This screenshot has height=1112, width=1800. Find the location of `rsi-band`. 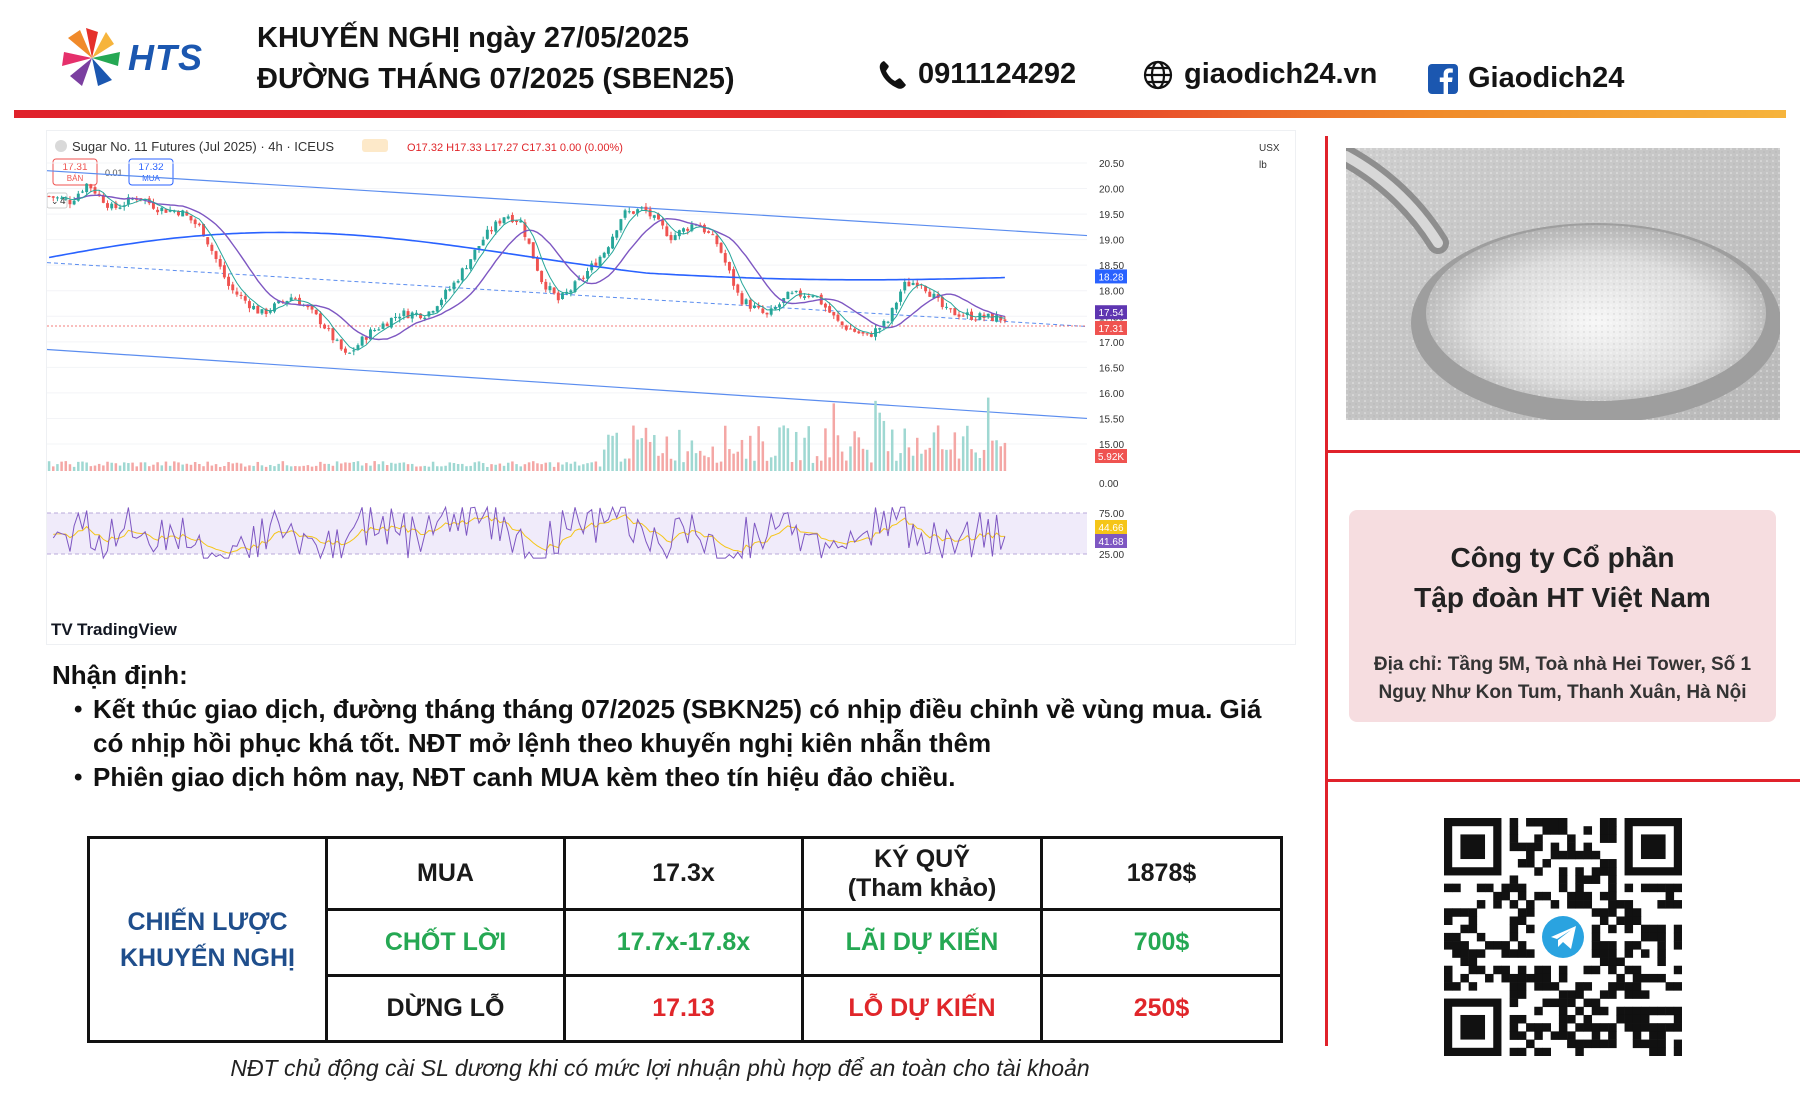

rsi-band is located at coordinates (567, 533).